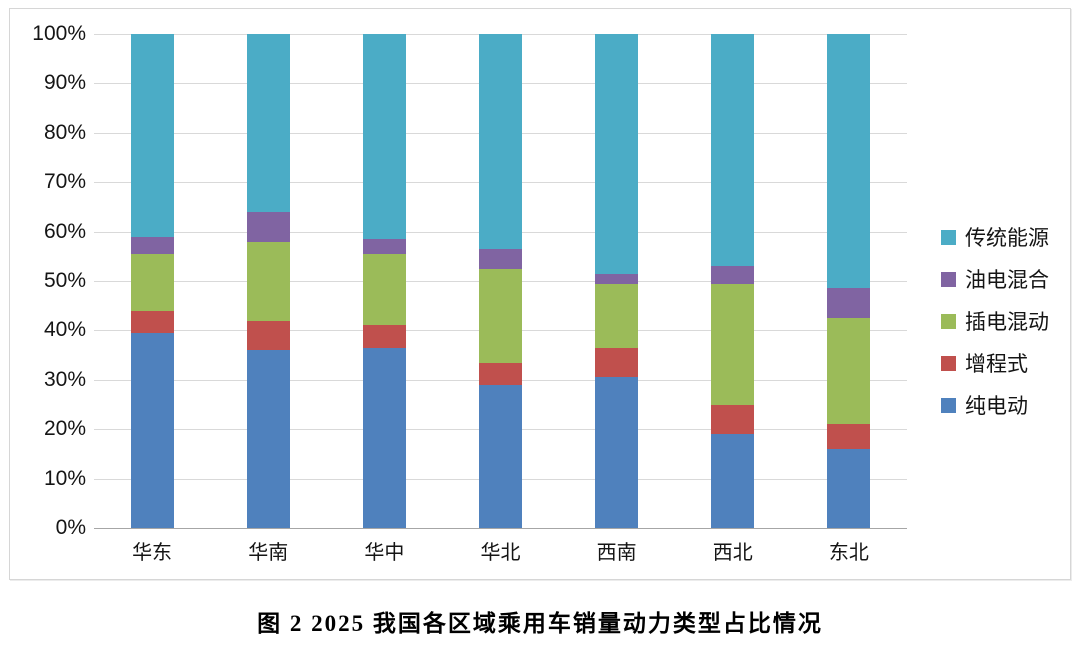 The image size is (1080, 653). Describe the element at coordinates (1007, 322) in the screenshot. I see `legend-label: 插电混动` at that location.